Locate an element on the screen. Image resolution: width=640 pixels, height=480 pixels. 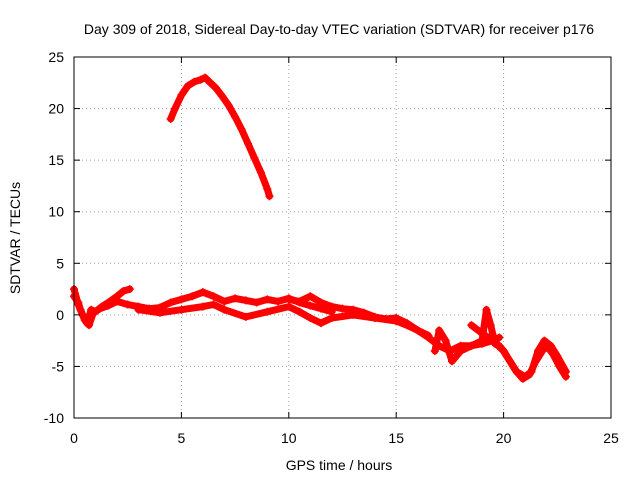
y-tick-label: -10 is located at coordinates (54, 418).